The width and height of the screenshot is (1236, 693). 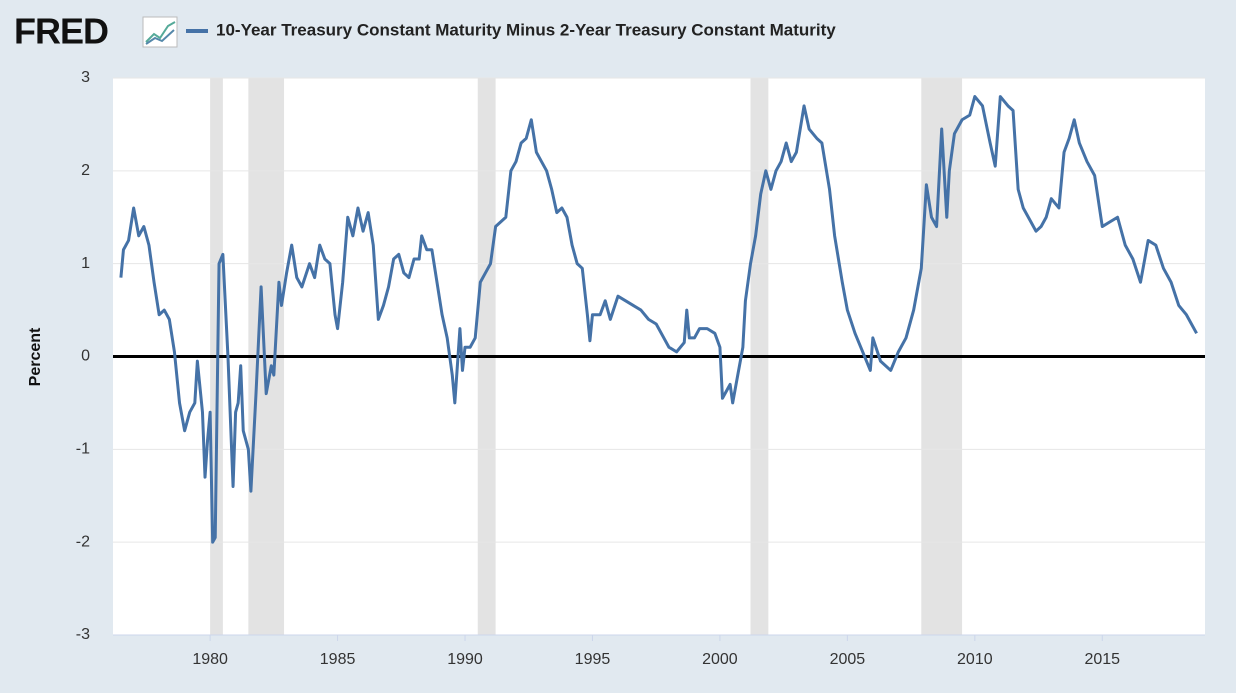 What do you see at coordinates (593, 659) in the screenshot?
I see `x-tick-label: 1995` at bounding box center [593, 659].